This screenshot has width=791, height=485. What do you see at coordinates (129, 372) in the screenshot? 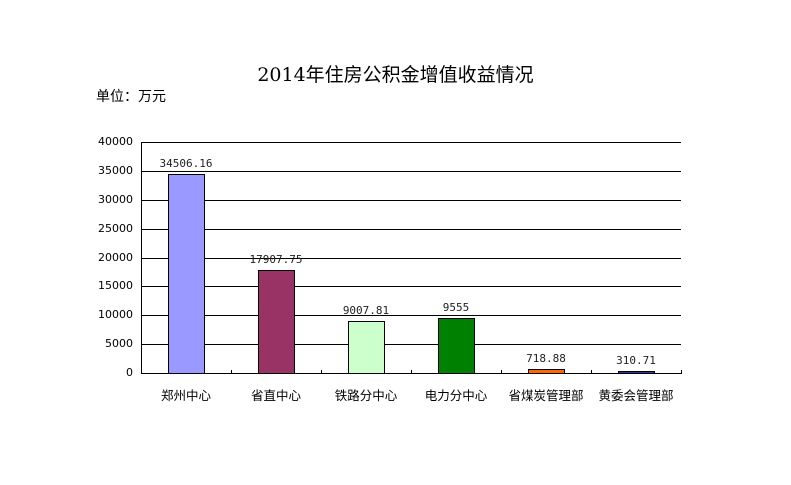
I see `y-tick-label: 0` at bounding box center [129, 372].